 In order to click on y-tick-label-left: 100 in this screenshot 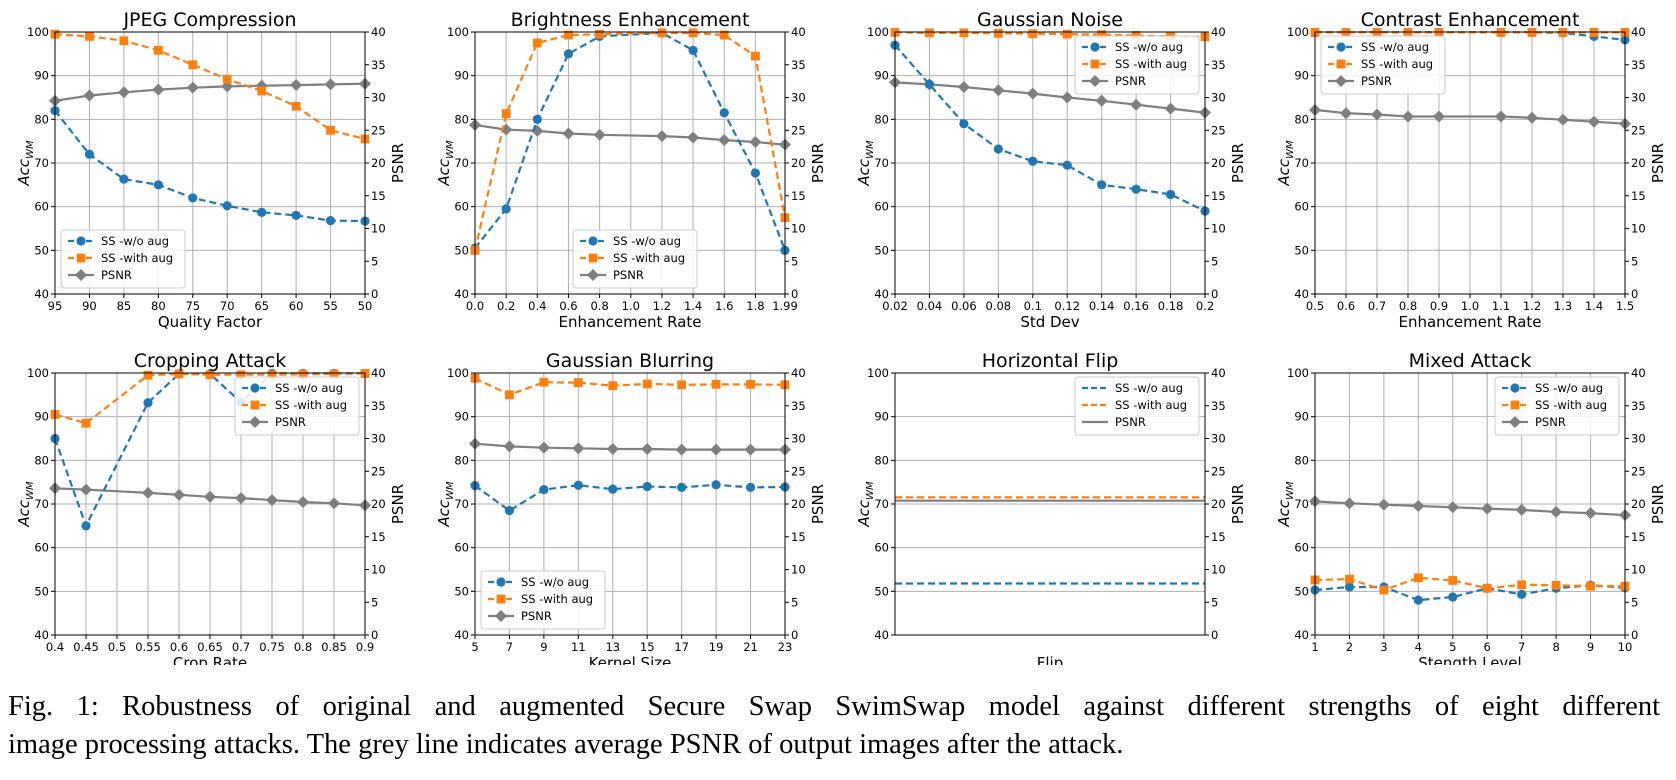, I will do `click(1298, 32)`.